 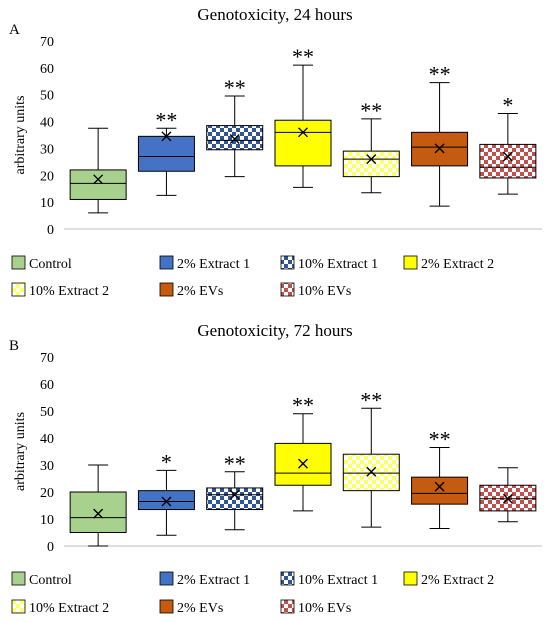 What do you see at coordinates (47, 520) in the screenshot?
I see `y-tick-label: 10` at bounding box center [47, 520].